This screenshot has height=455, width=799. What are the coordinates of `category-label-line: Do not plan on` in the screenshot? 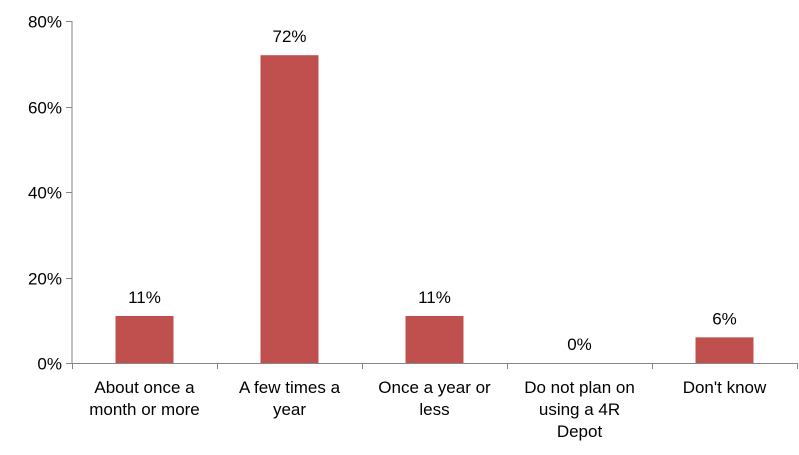 It's located at (579, 387).